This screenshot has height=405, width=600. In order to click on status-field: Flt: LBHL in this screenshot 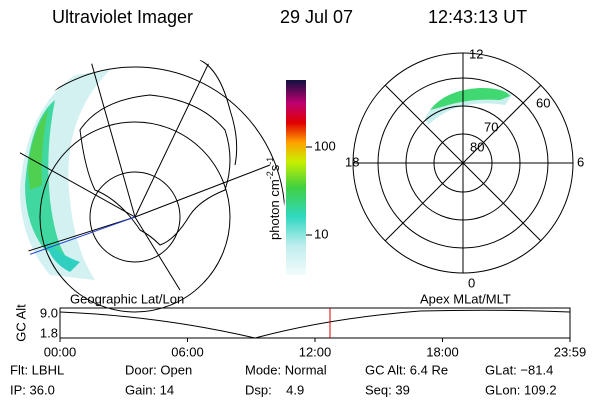, I will do `click(37, 369)`.